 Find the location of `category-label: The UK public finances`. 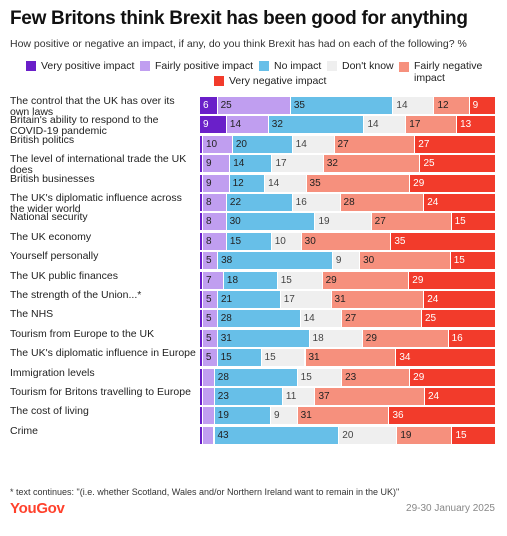

category-label: The UK public finances is located at coordinates (64, 275).